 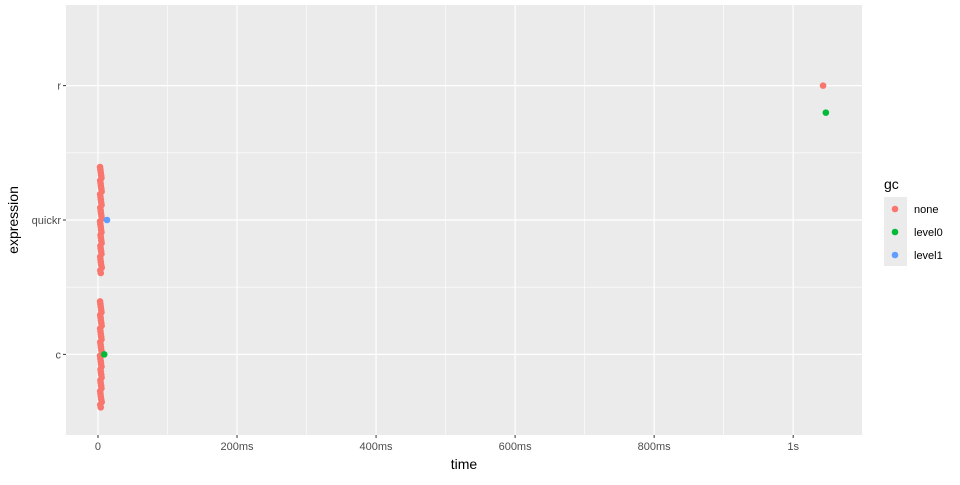 What do you see at coordinates (377, 447) in the screenshot?
I see `x-tick-label: 400ms` at bounding box center [377, 447].